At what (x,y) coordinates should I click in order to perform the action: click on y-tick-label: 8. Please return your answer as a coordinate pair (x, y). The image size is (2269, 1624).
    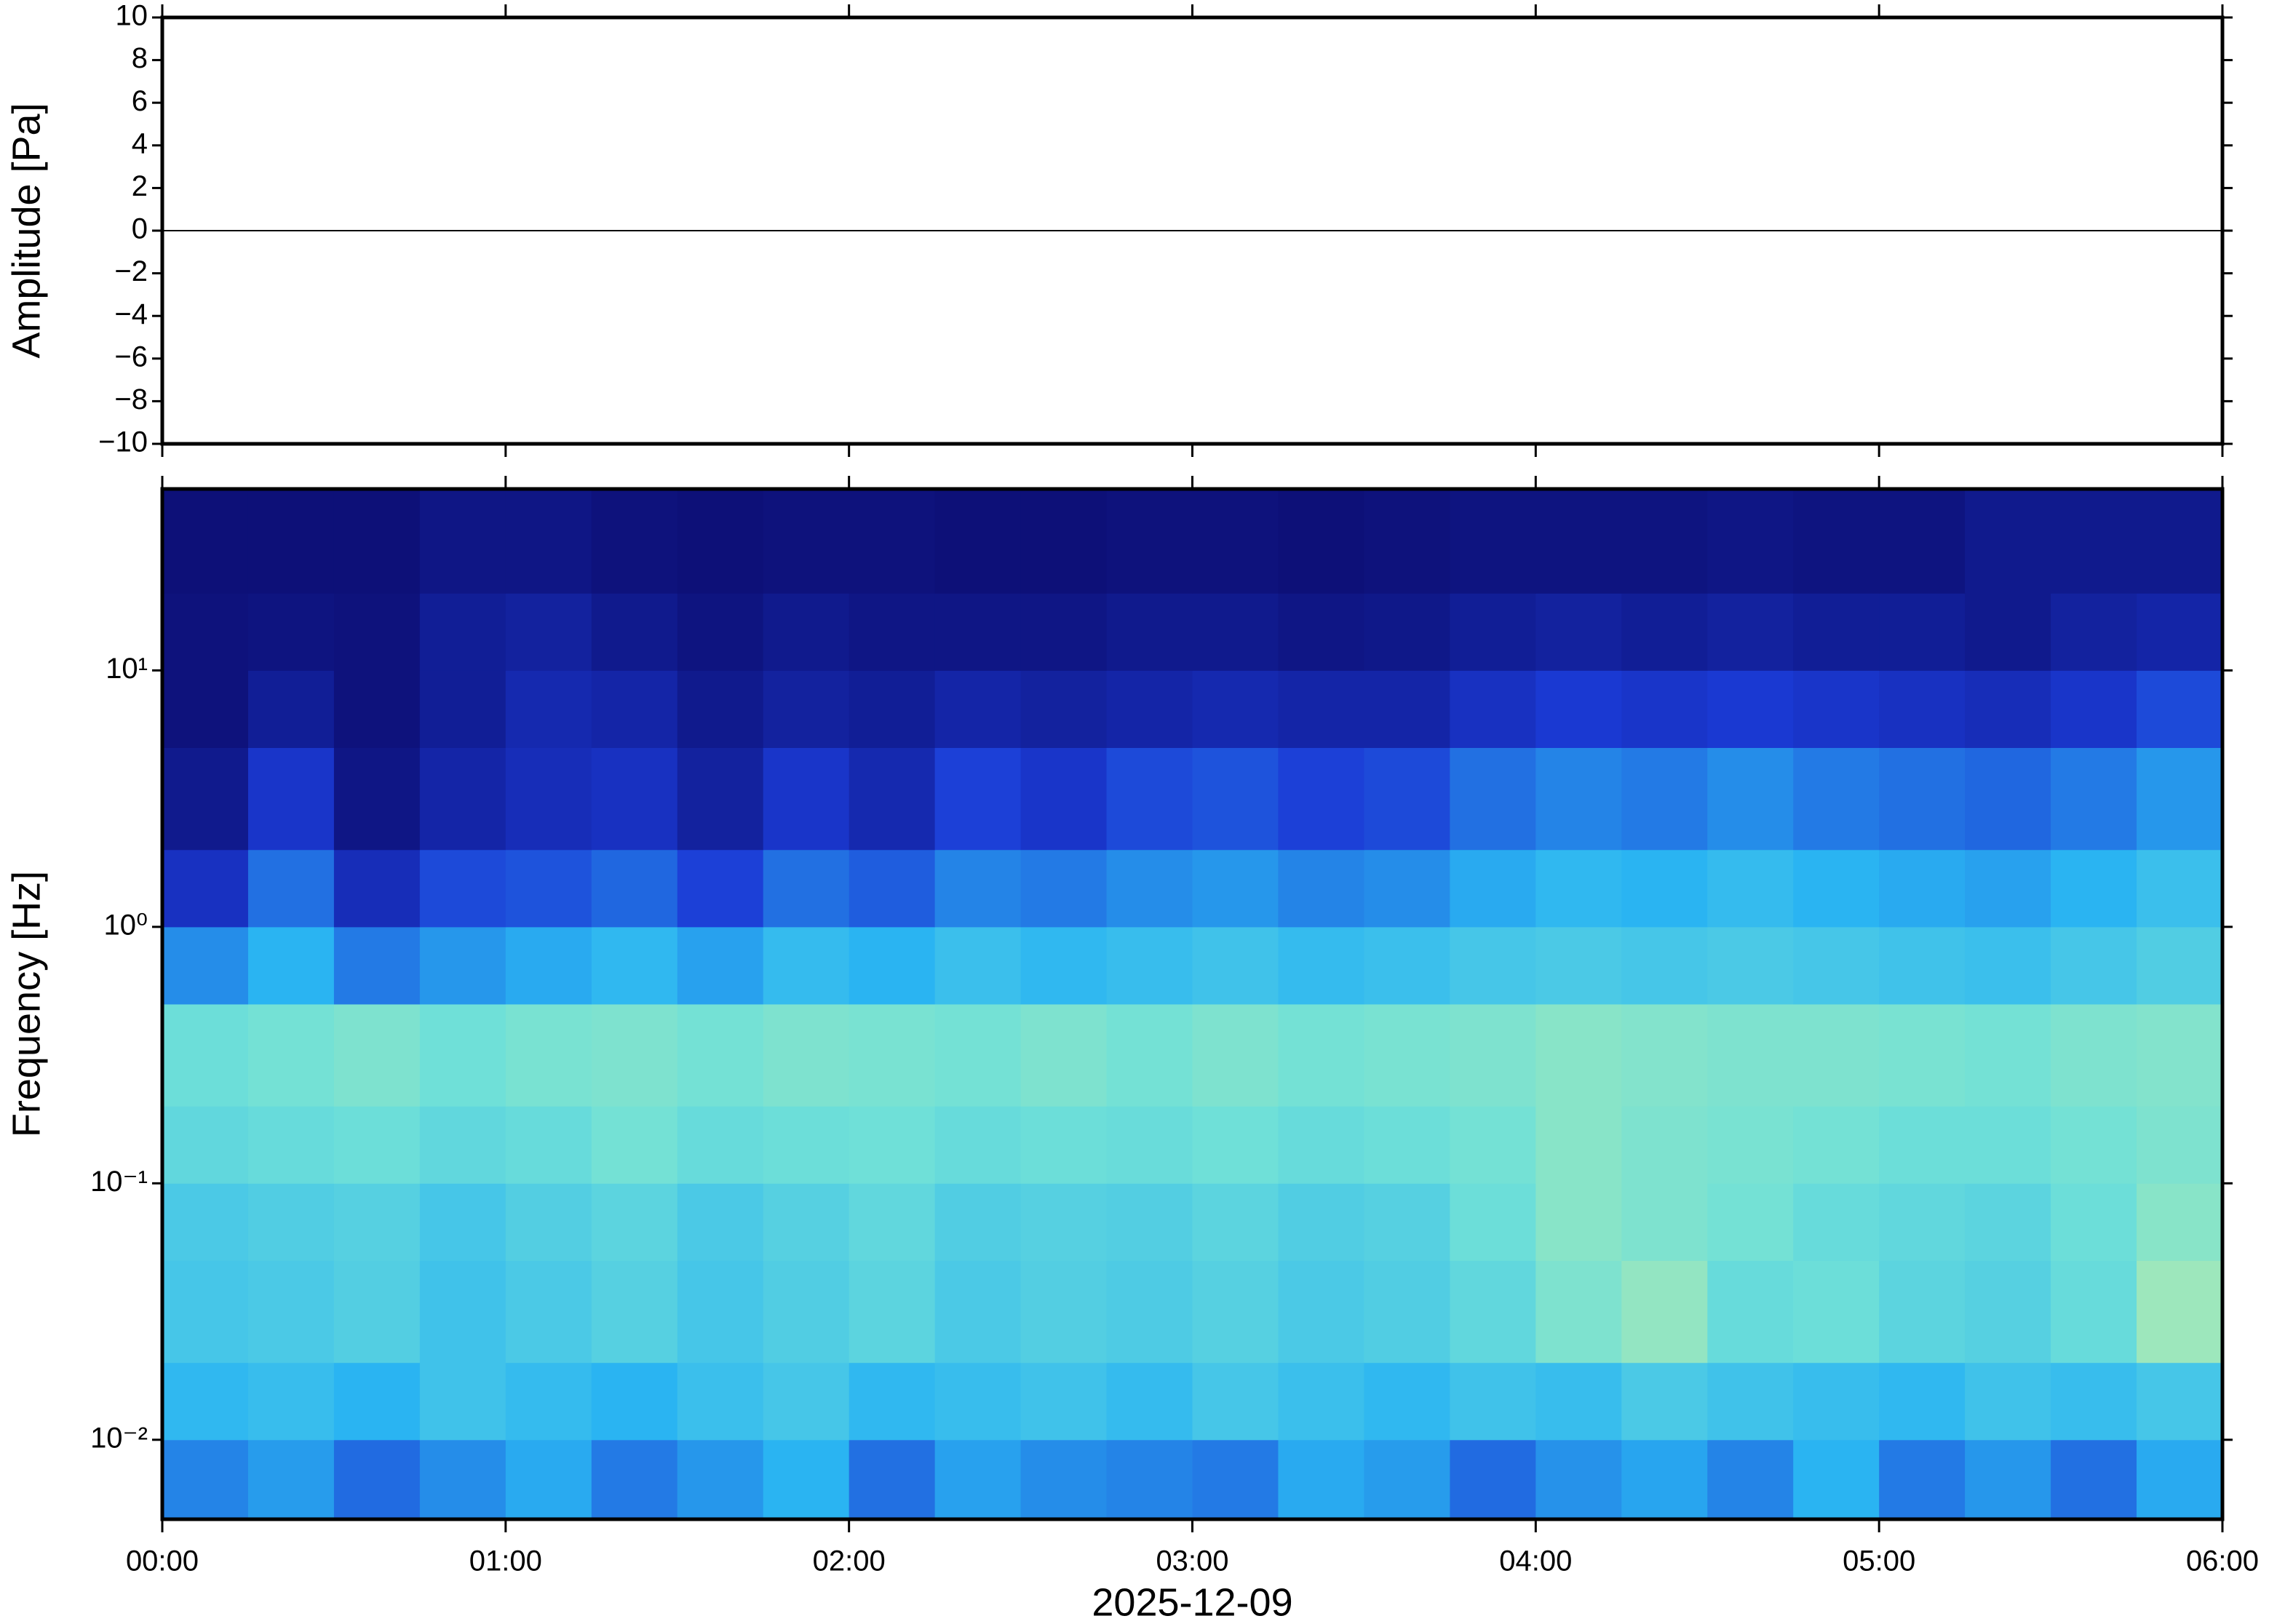
    Looking at the image, I should click on (140, 58).